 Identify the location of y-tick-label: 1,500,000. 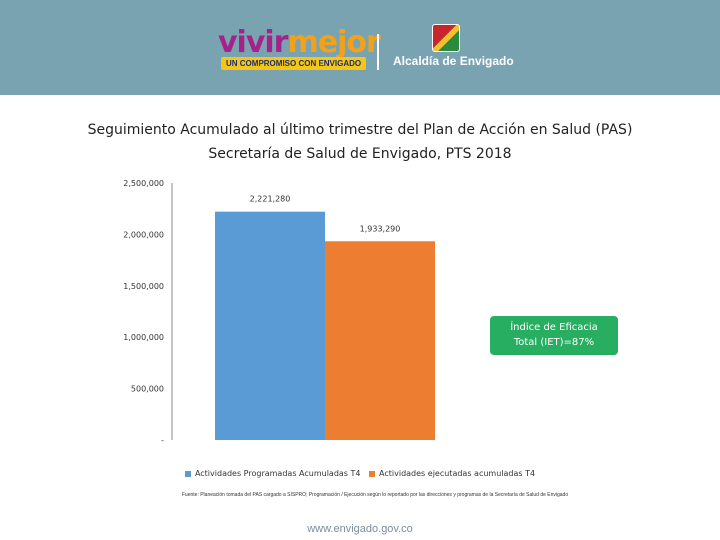
(143, 286).